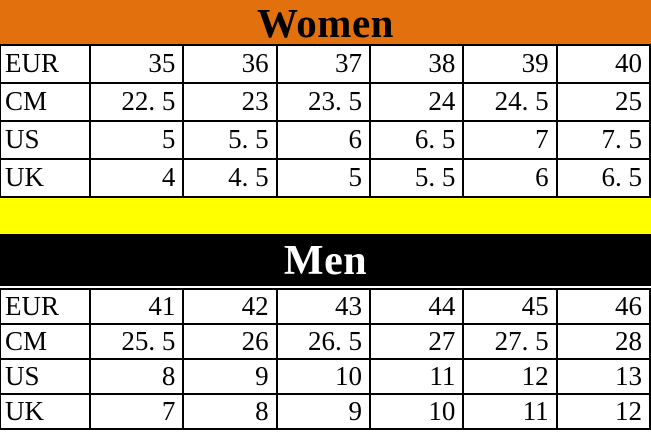  What do you see at coordinates (231, 342) in the screenshot?
I see `size-cell: 26` at bounding box center [231, 342].